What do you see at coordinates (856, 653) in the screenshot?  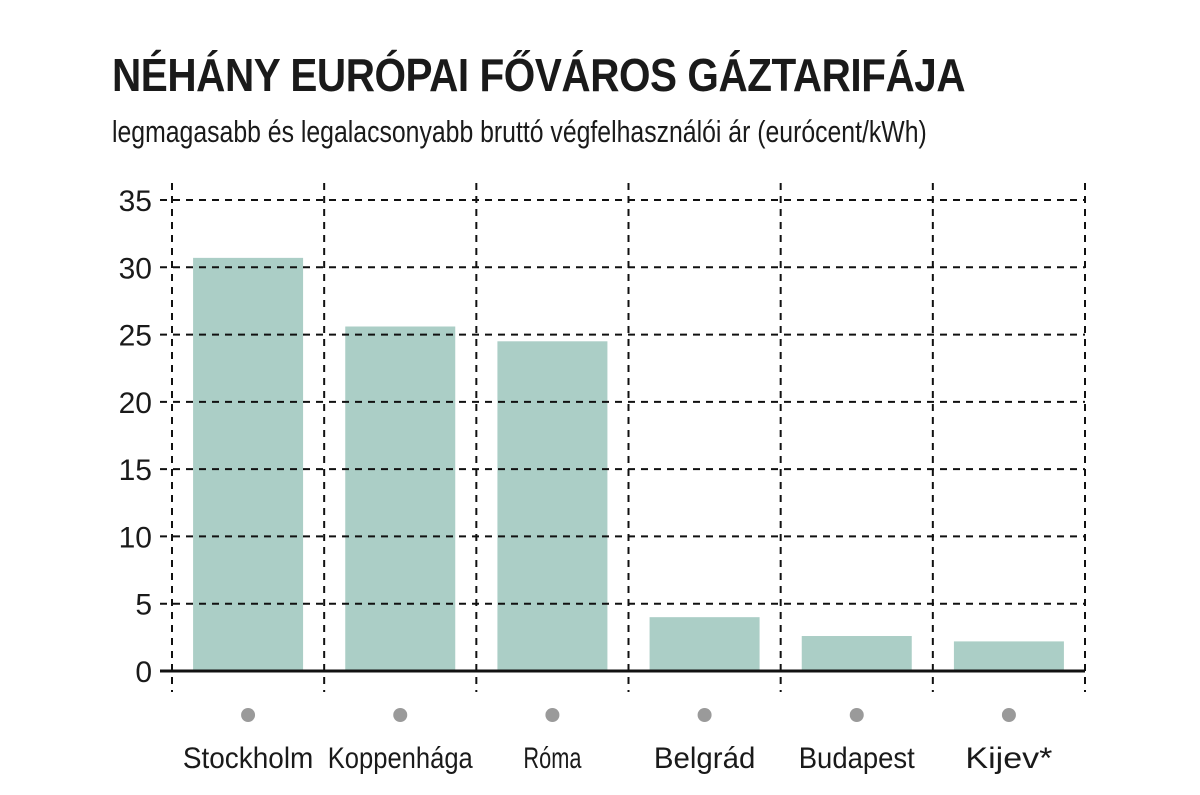 I see `bar-budapest` at bounding box center [856, 653].